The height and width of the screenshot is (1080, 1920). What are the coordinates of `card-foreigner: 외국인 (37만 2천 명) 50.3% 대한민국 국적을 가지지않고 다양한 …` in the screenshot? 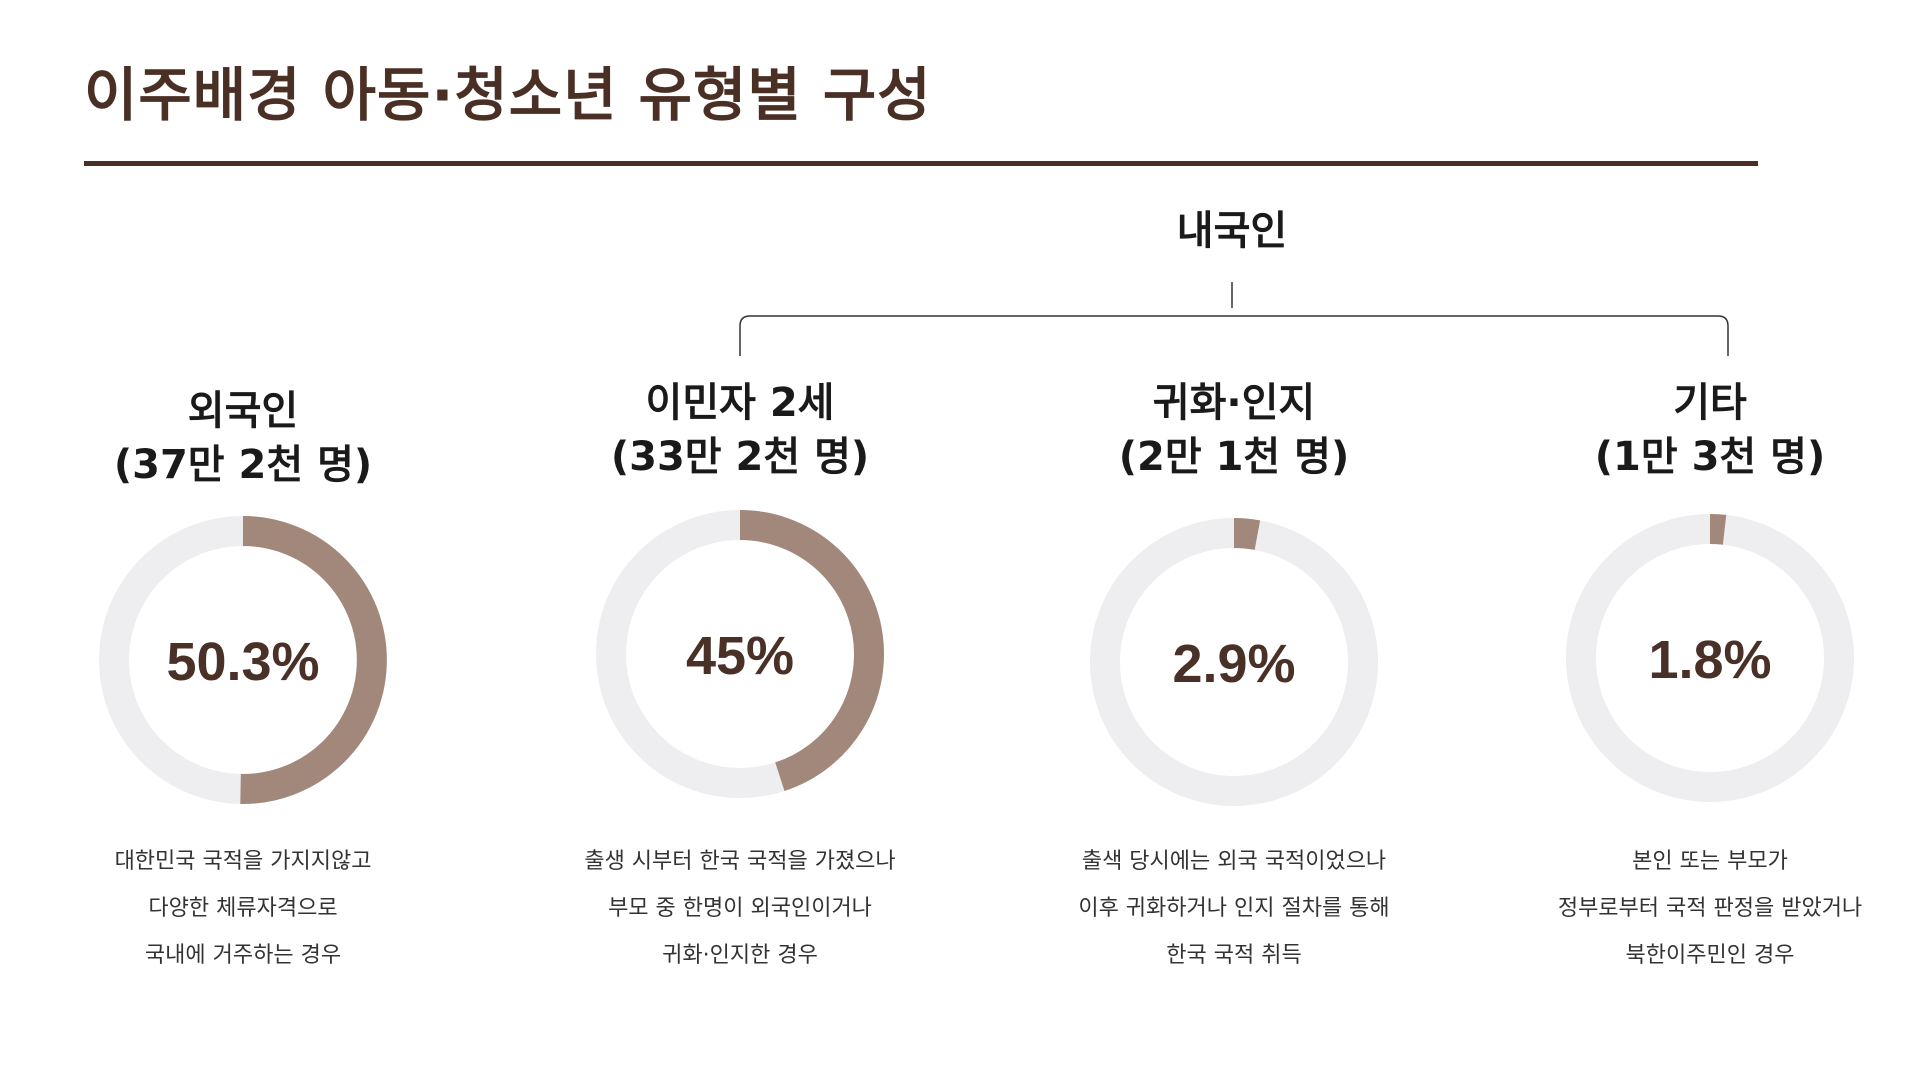 It's located at (243, 681).